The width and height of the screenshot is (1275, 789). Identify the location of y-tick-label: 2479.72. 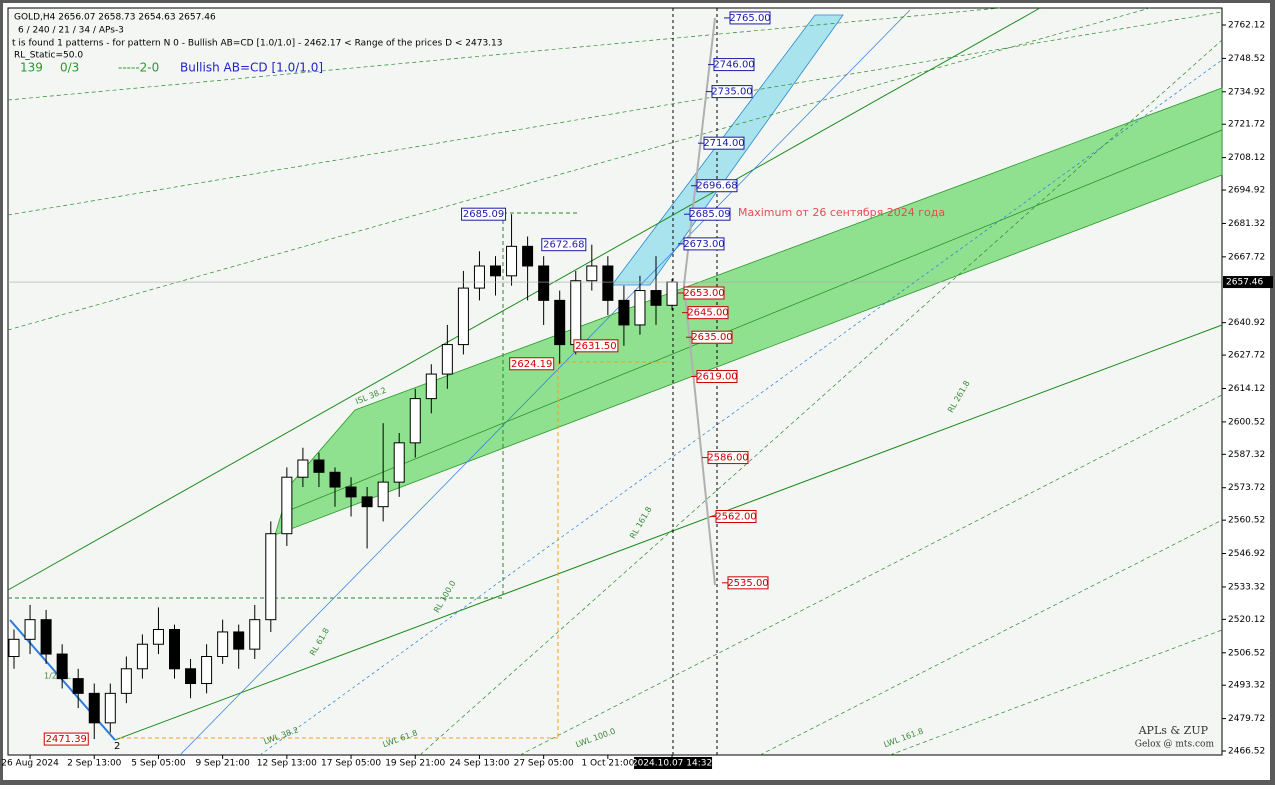
(1246, 719).